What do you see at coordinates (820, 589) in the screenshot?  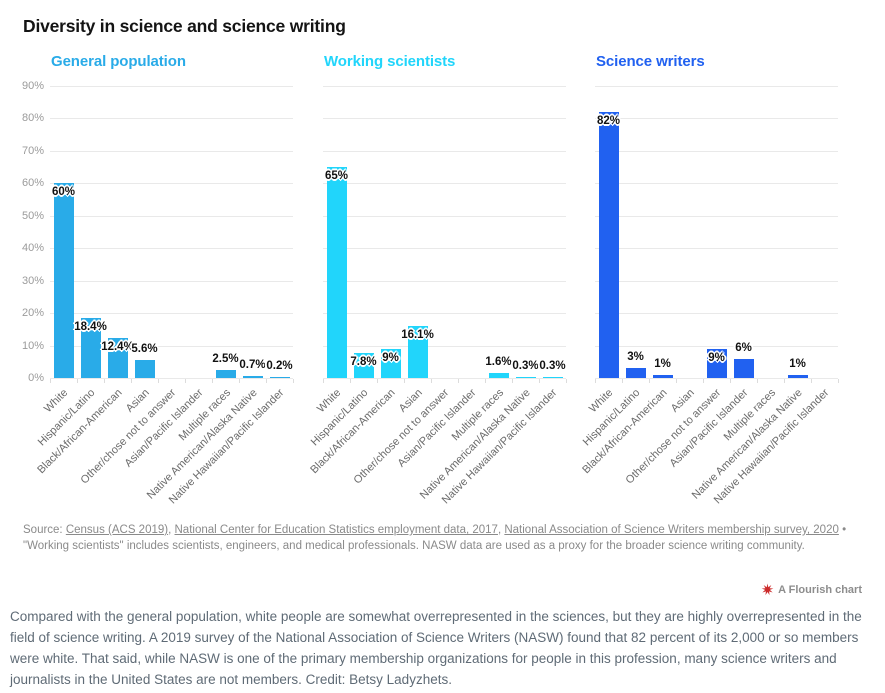 I see `flourish-attribution-label: A Flourish chart` at bounding box center [820, 589].